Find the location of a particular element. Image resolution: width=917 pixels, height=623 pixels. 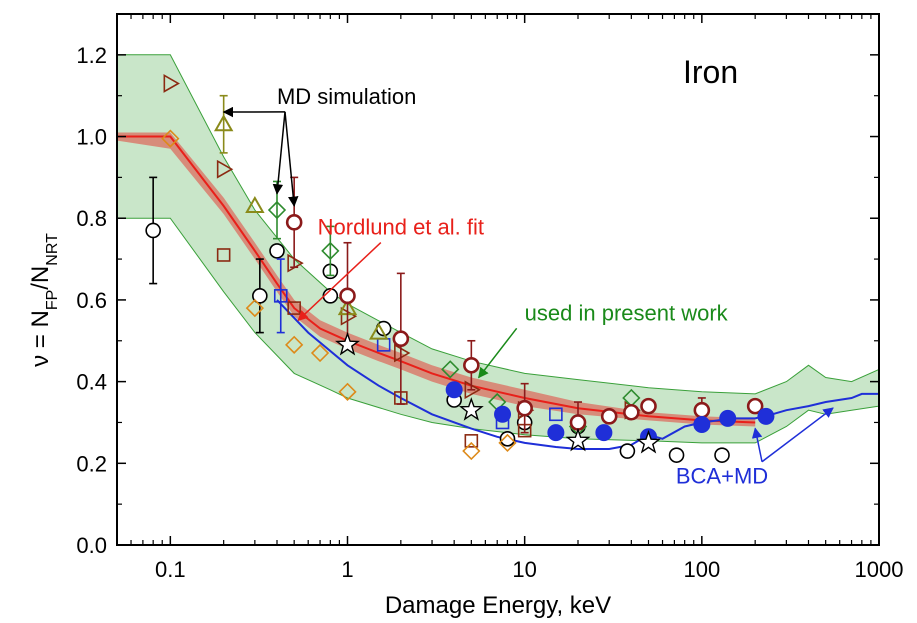

annotation-md-simulation: MD simulation is located at coordinates (346, 96).